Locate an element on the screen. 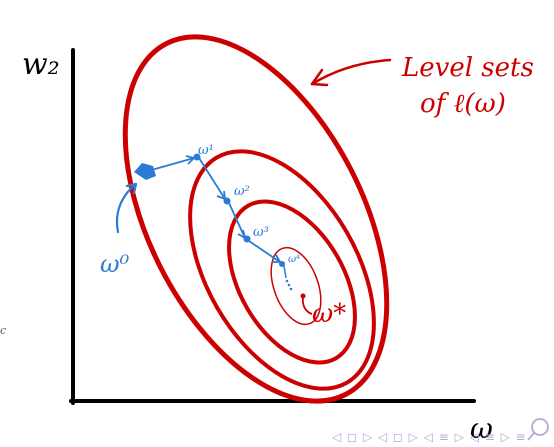 Image resolution: width=554 pixels, height=447 pixels. annotation-arrowhead is located at coordinates (319, 77).